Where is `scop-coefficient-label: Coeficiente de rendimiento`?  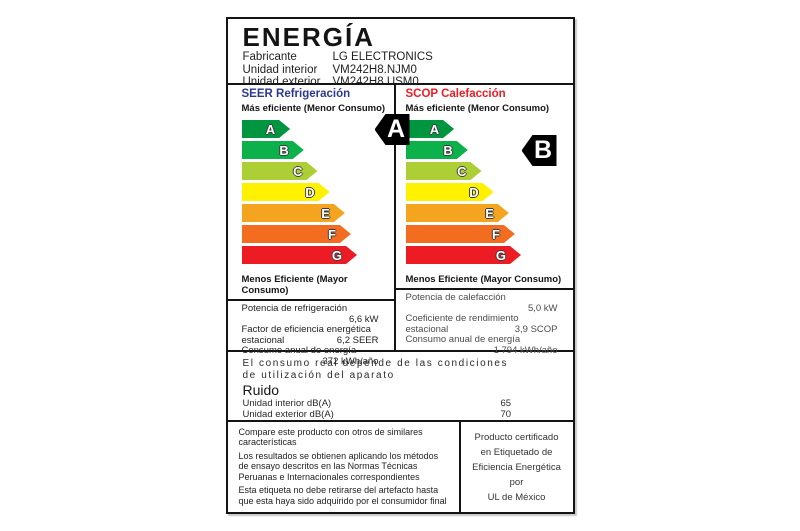 scop-coefficient-label: Coeficiente de rendimiento is located at coordinates (462, 319).